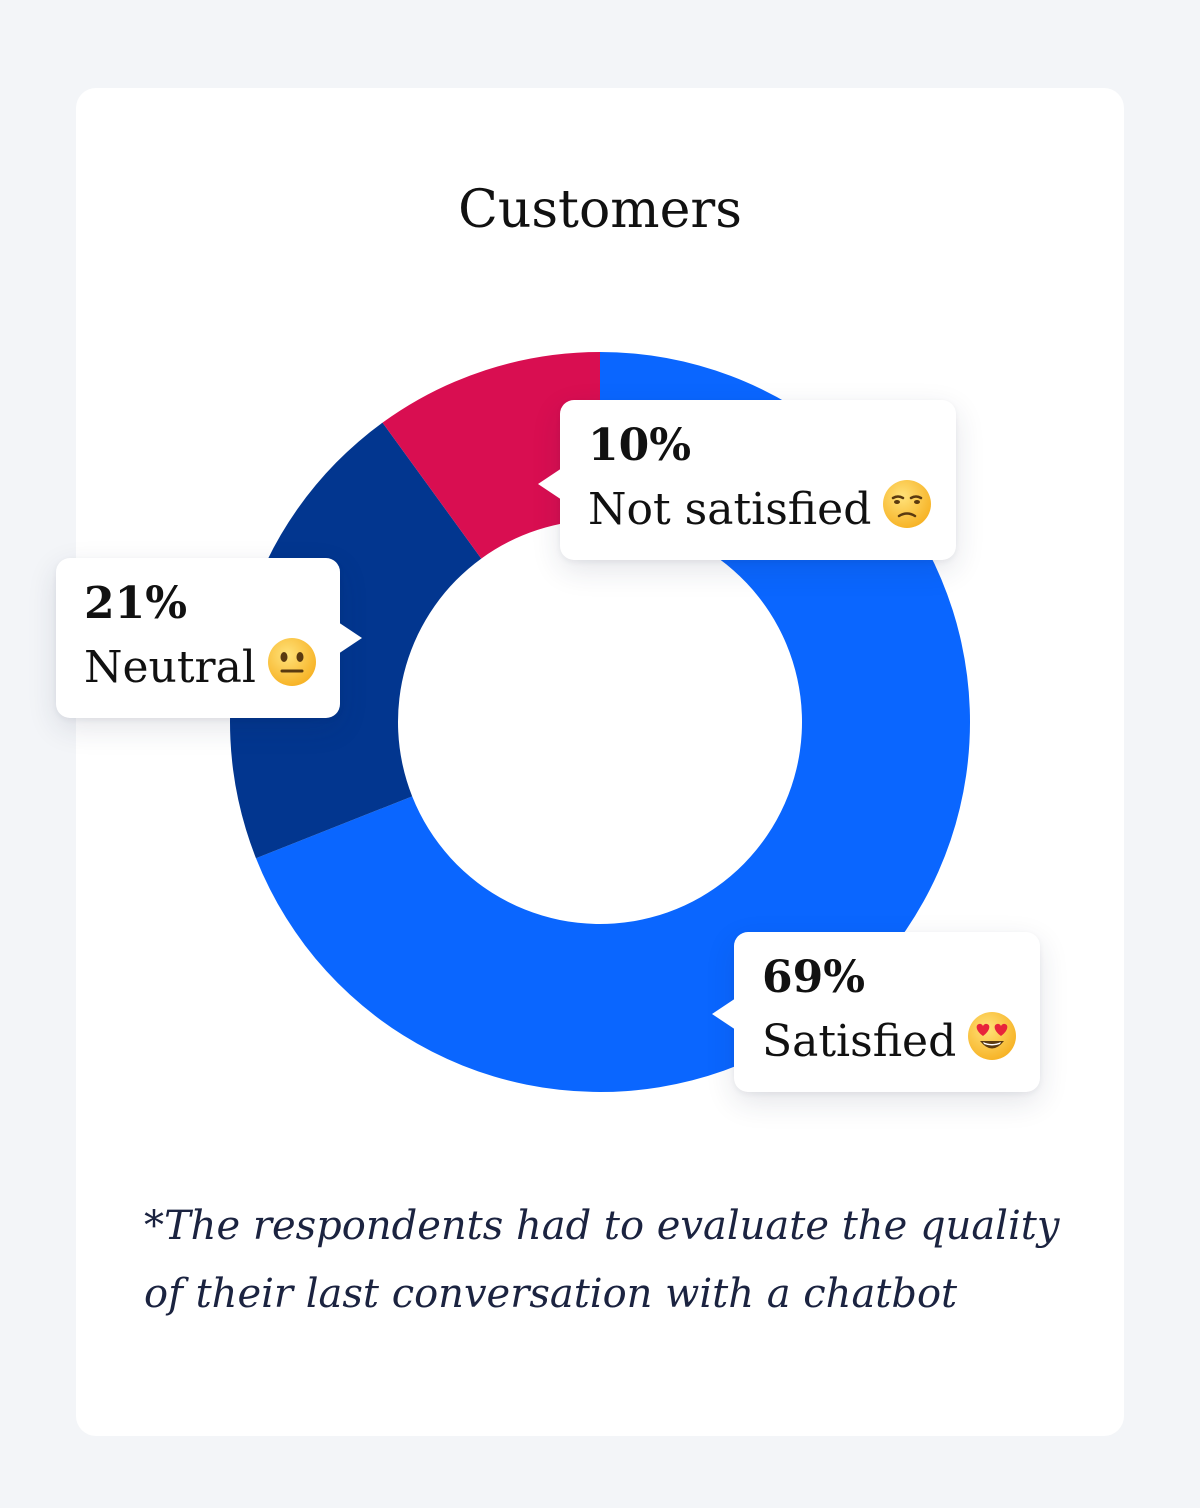 The image size is (1200, 1508). I want to click on satisfied-text: Satisfied, so click(859, 1041).